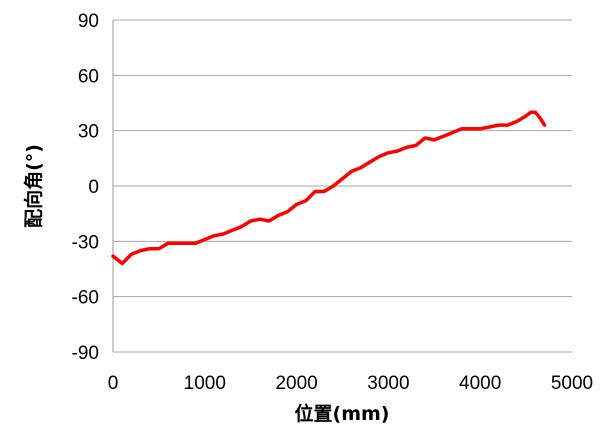 The image size is (604, 433). What do you see at coordinates (85, 242) in the screenshot?
I see `y-tick-label: -30` at bounding box center [85, 242].